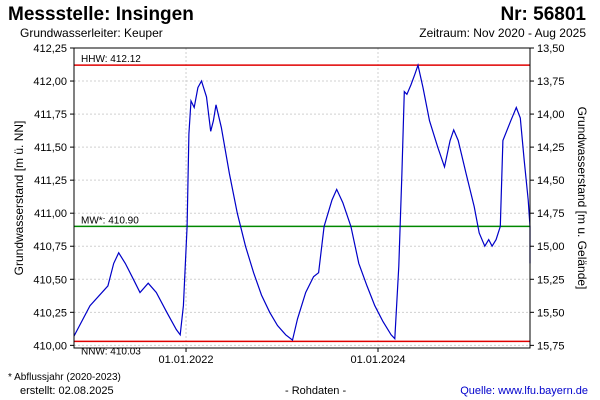  I want to click on x-tick-label: 01.01.2022, so click(185, 360).